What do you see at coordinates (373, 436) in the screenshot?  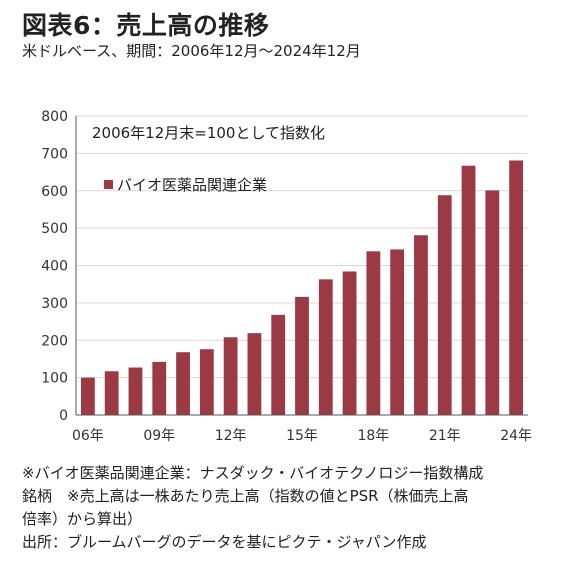 I see `x-tick-label: 18年` at bounding box center [373, 436].